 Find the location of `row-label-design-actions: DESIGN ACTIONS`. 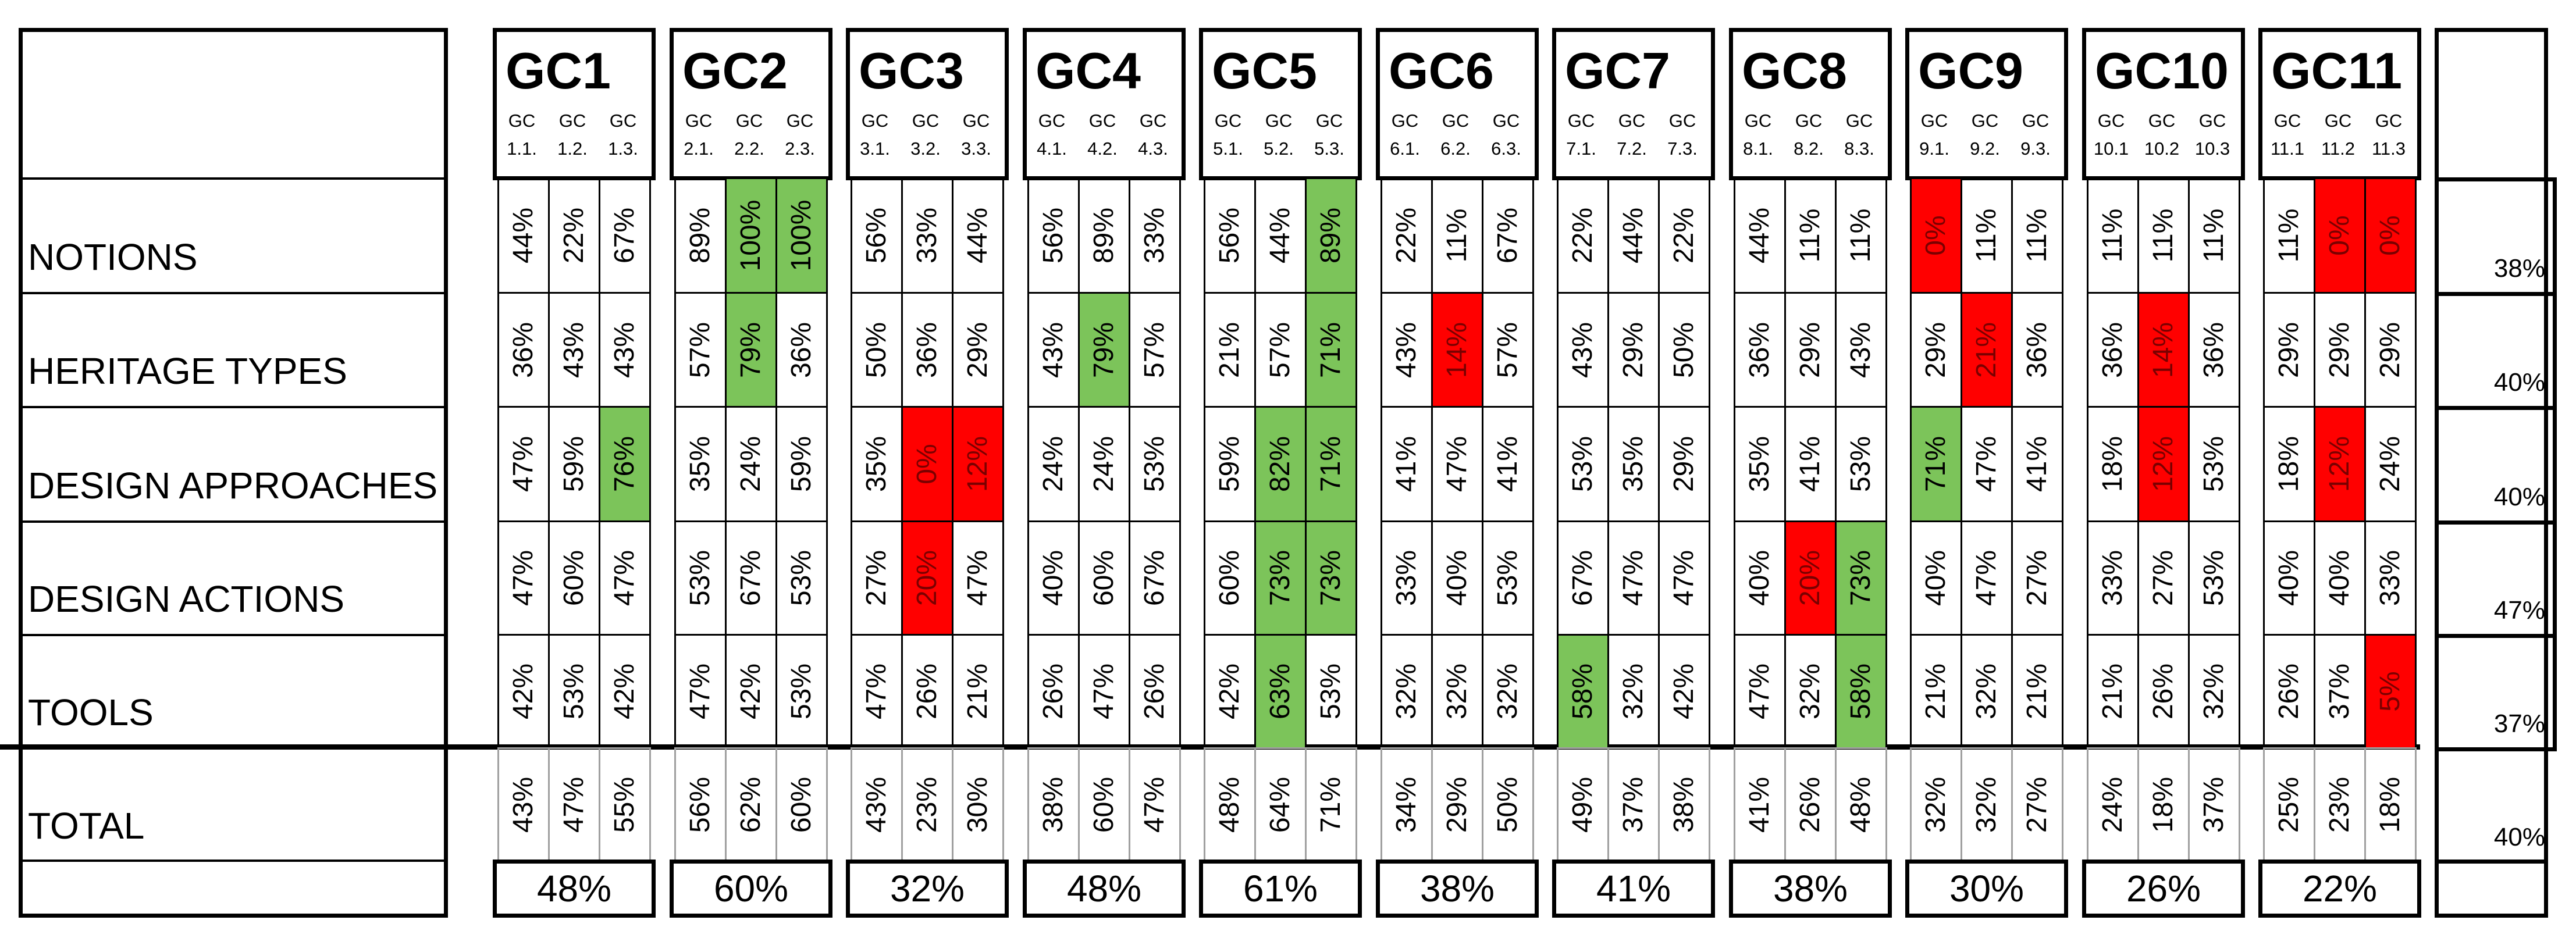

row-label-design-actions: DESIGN ACTIONS is located at coordinates (186, 599).